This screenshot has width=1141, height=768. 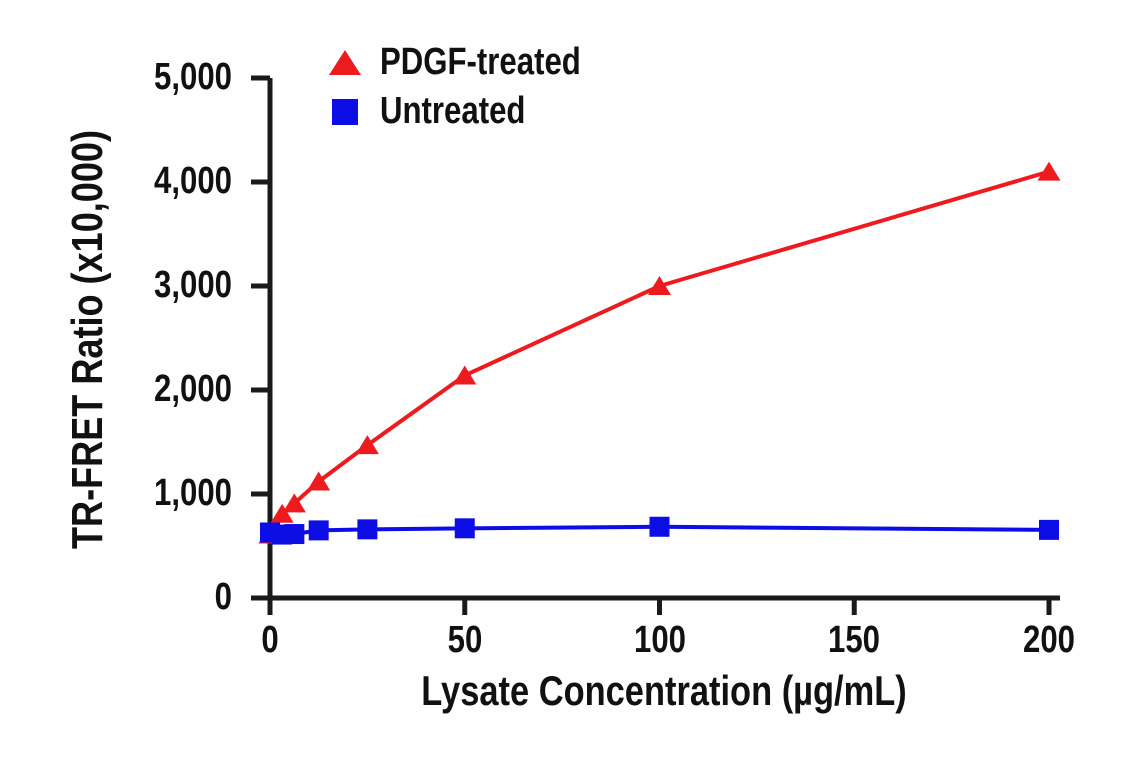 What do you see at coordinates (854, 640) in the screenshot?
I see `x-tick-label: 150` at bounding box center [854, 640].